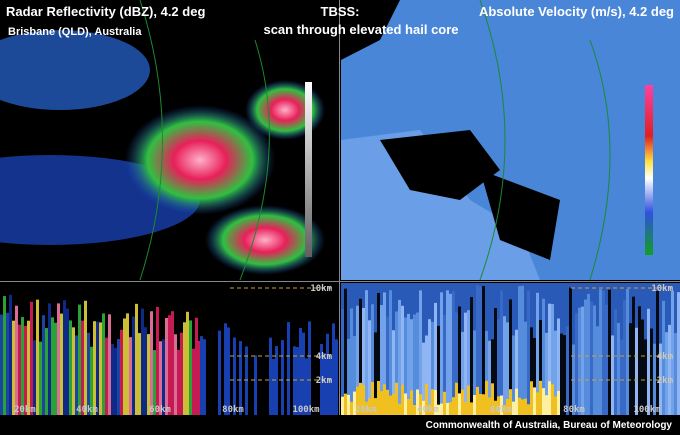 This screenshot has height=435, width=680. I want to click on echo, so click(75, 70).